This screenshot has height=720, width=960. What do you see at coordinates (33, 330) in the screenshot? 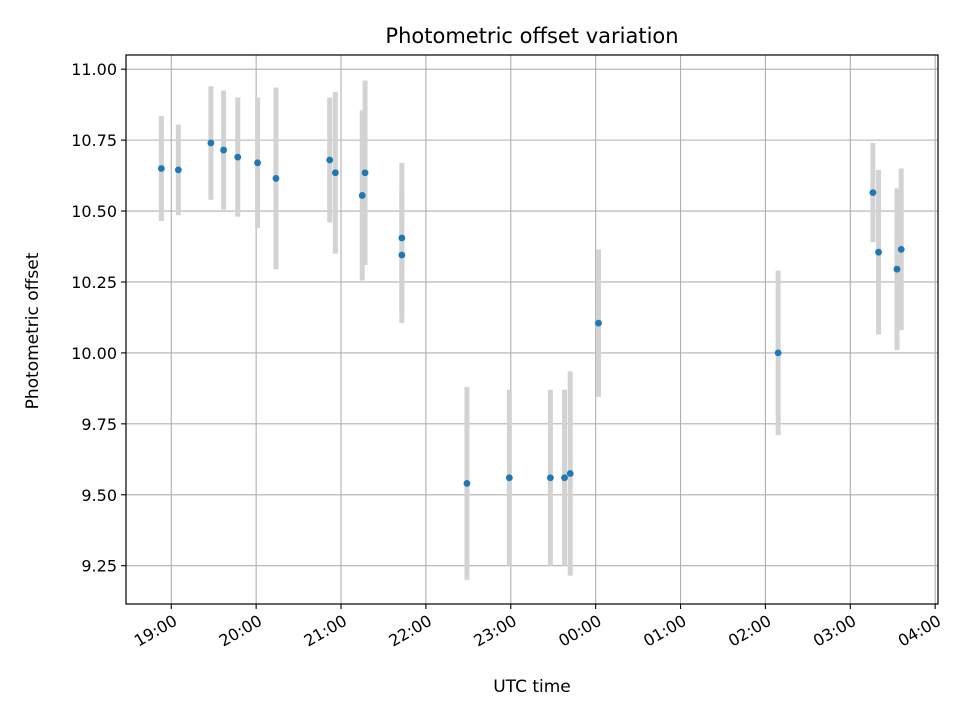
I see `y-axis-title: Photometric offset` at bounding box center [33, 330].